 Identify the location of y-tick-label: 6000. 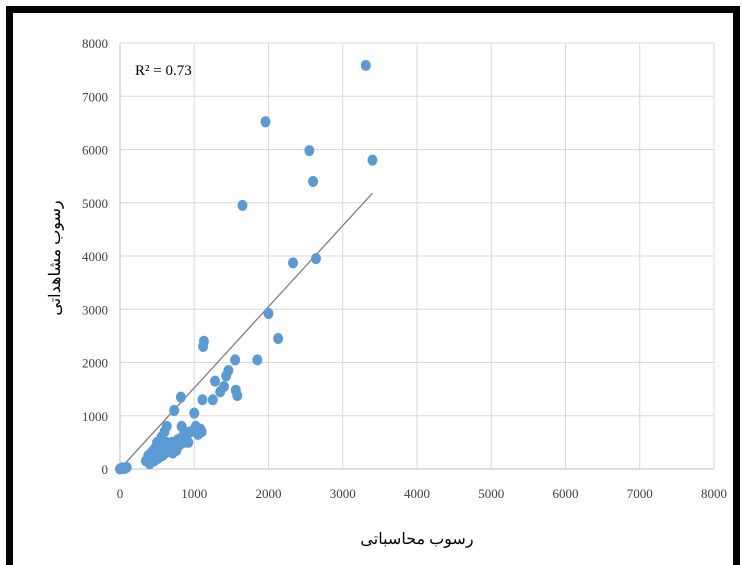
(95, 150).